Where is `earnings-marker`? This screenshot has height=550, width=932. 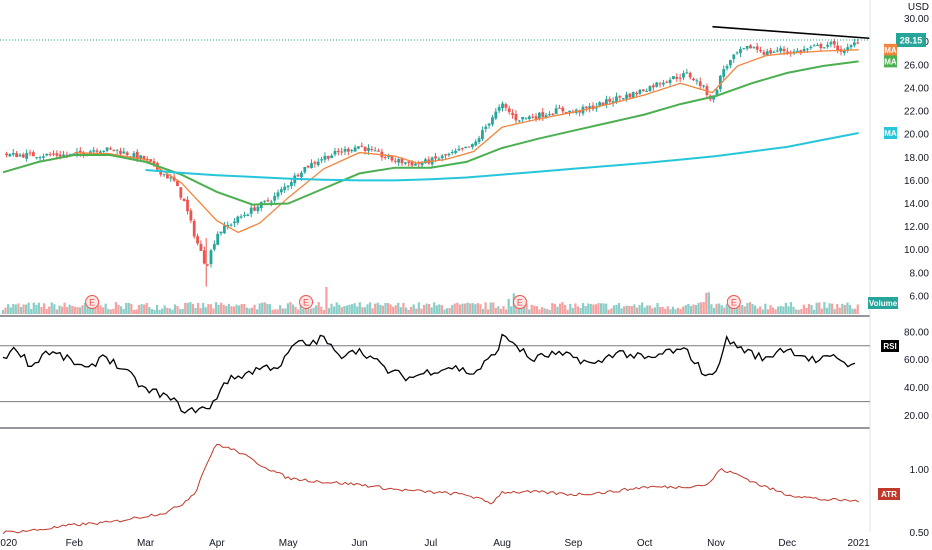 earnings-marker is located at coordinates (92, 302).